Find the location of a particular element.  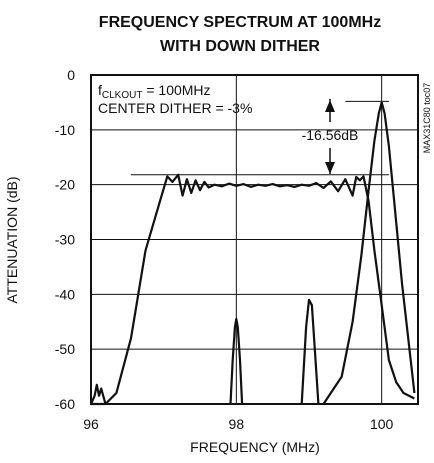

delta-label: -16.56dB is located at coordinates (330, 135).